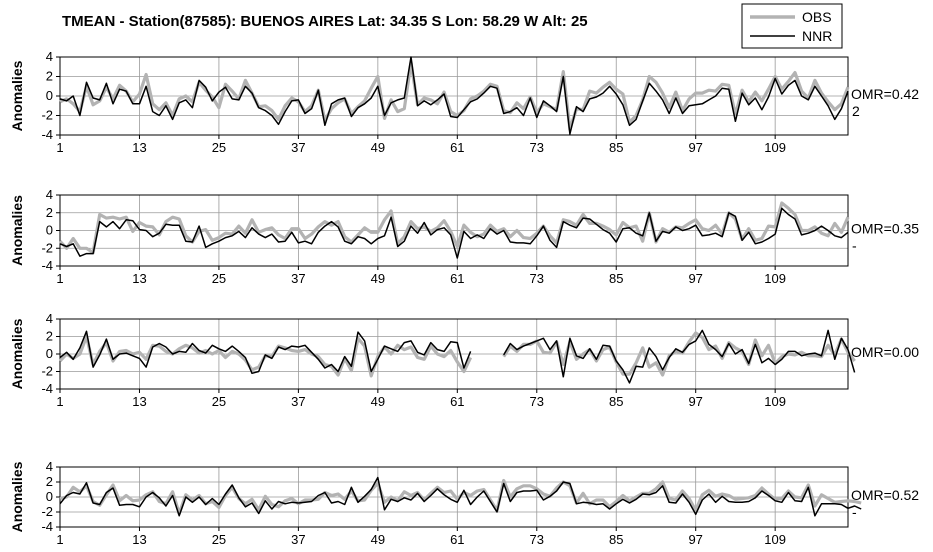 This screenshot has height=552, width=933. Describe the element at coordinates (47, 511) in the screenshot. I see `y-tick-label-4-3: -2` at that location.